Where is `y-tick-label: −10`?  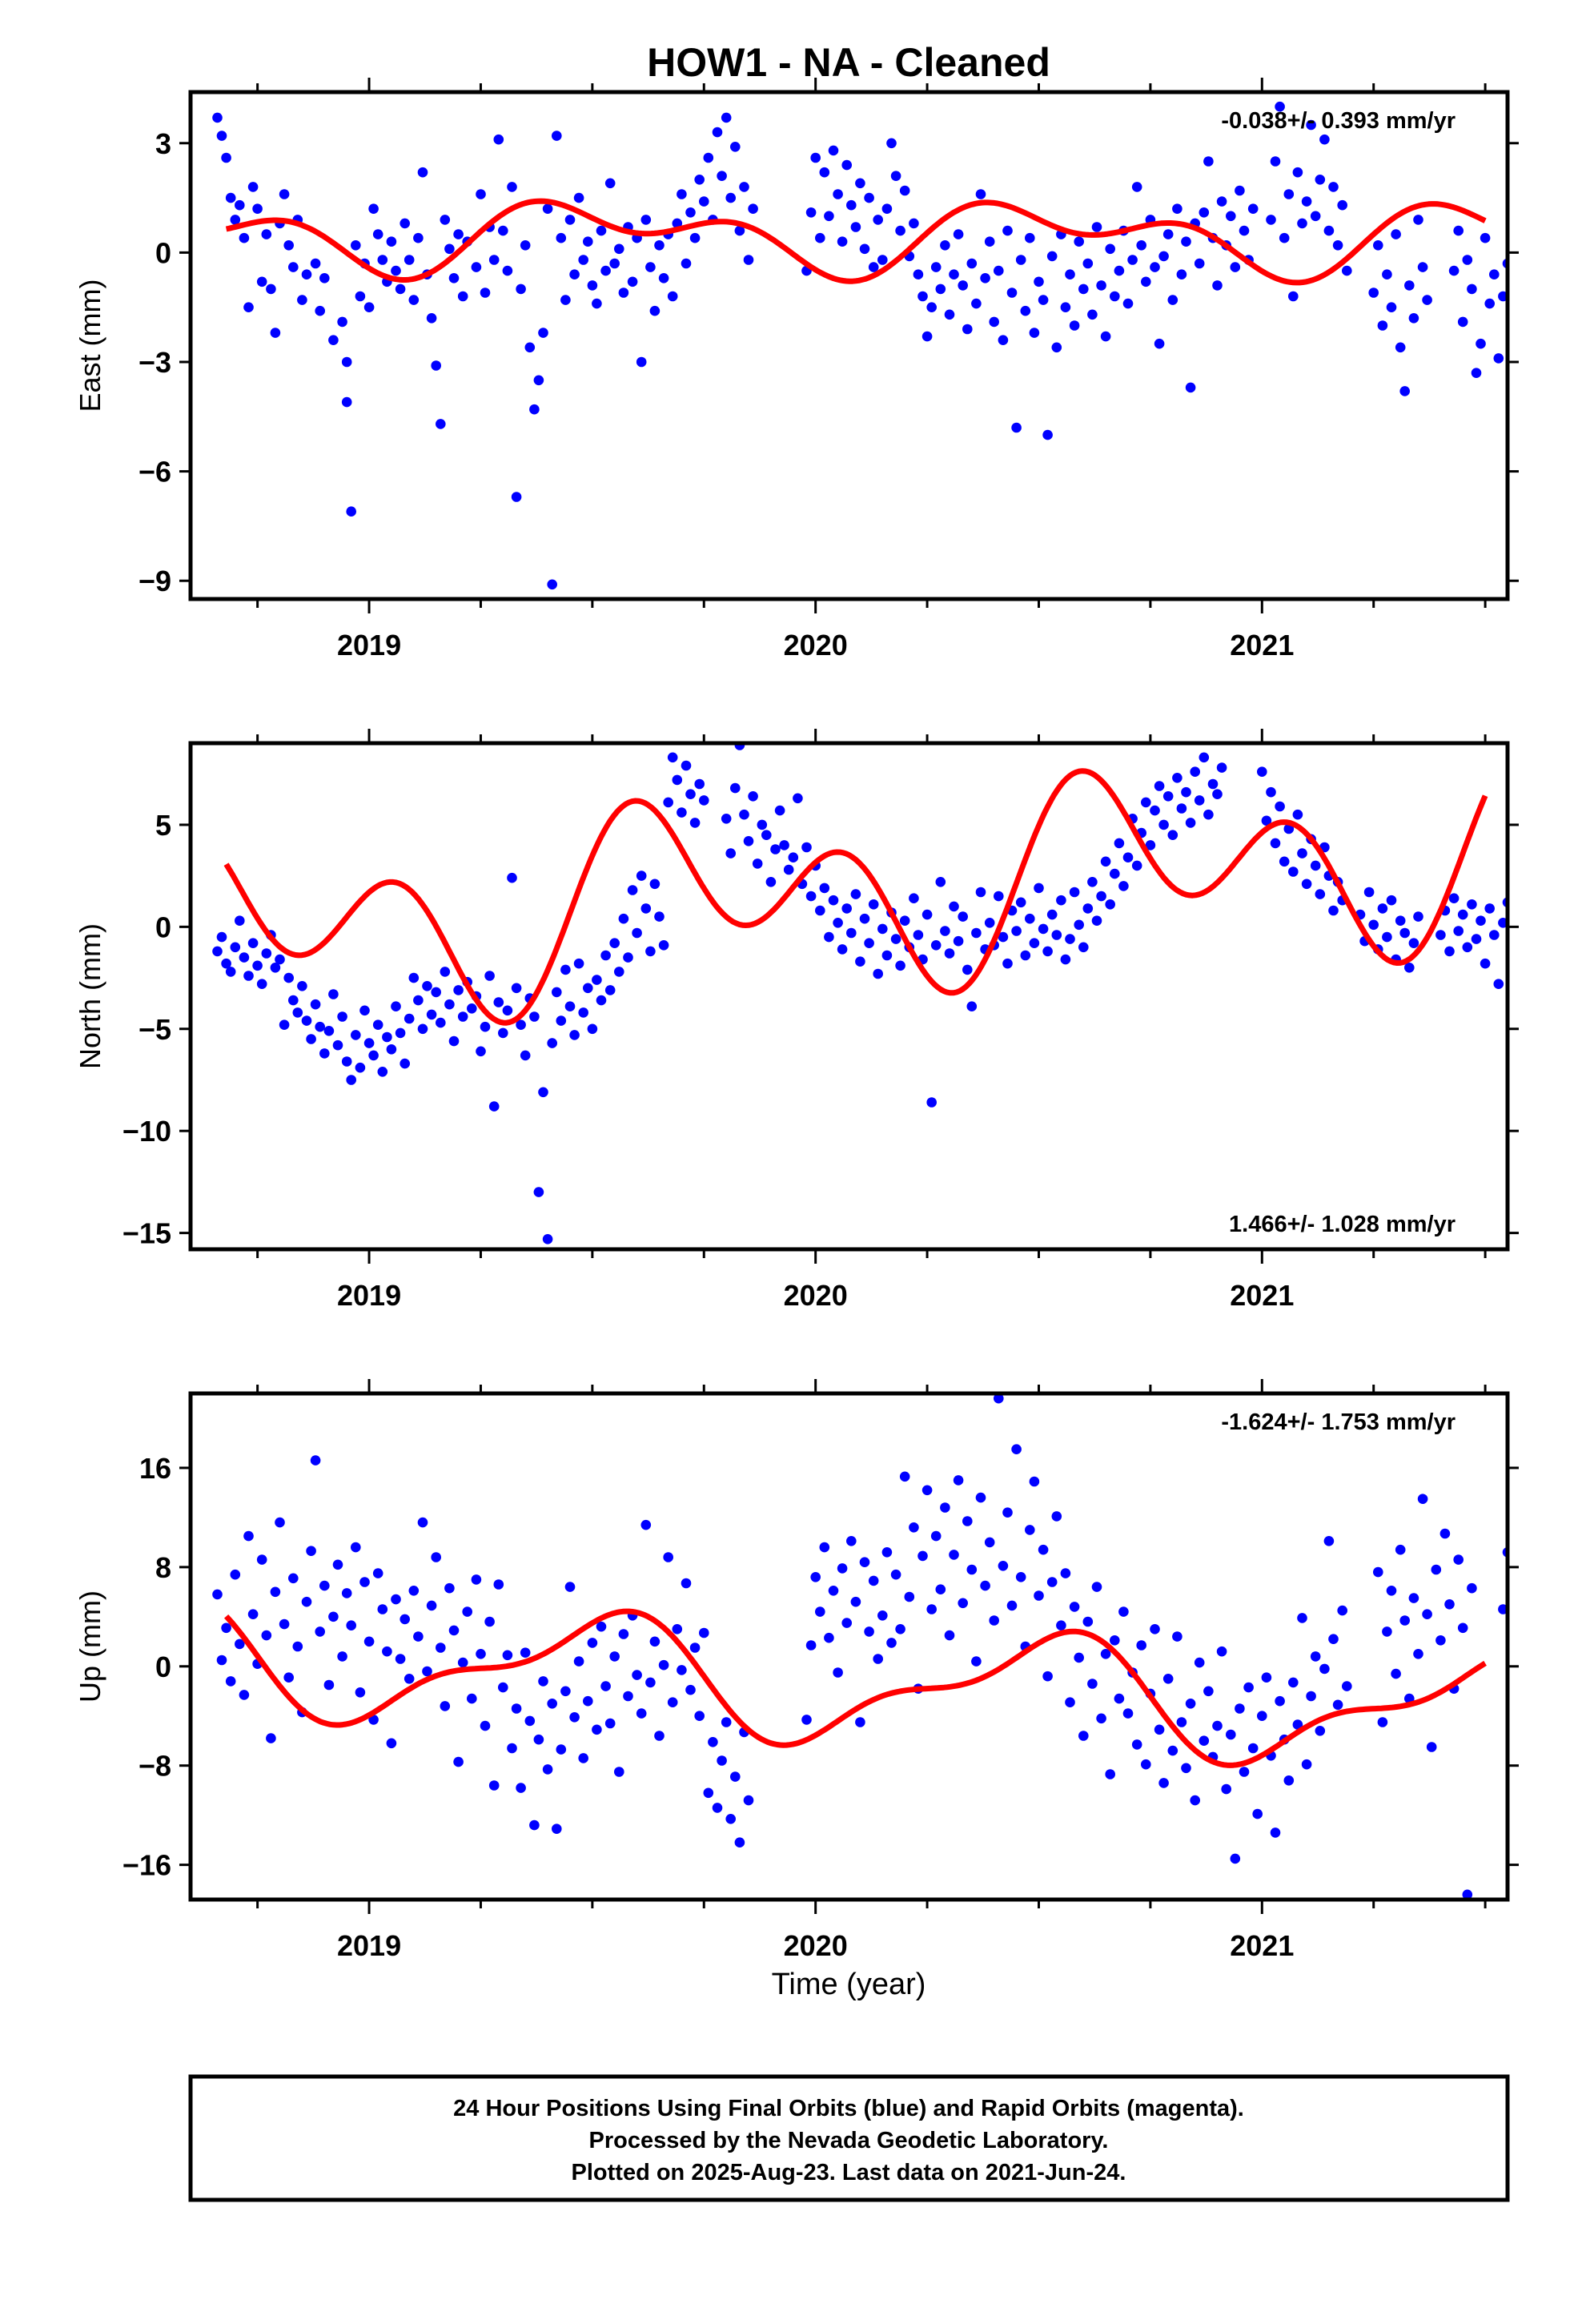 y-tick-label: −10 is located at coordinates (146, 1131).